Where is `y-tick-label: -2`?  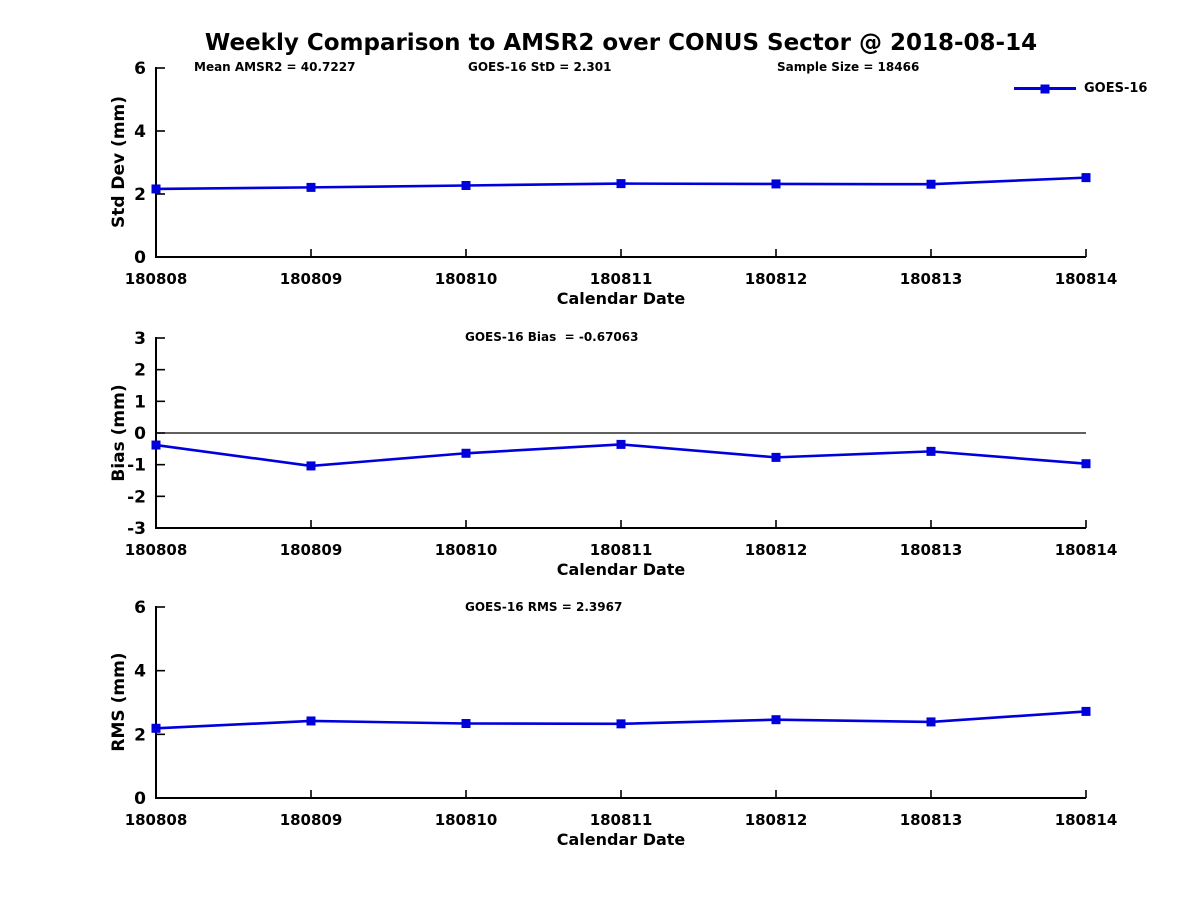 y-tick-label: -2 is located at coordinates (136, 497).